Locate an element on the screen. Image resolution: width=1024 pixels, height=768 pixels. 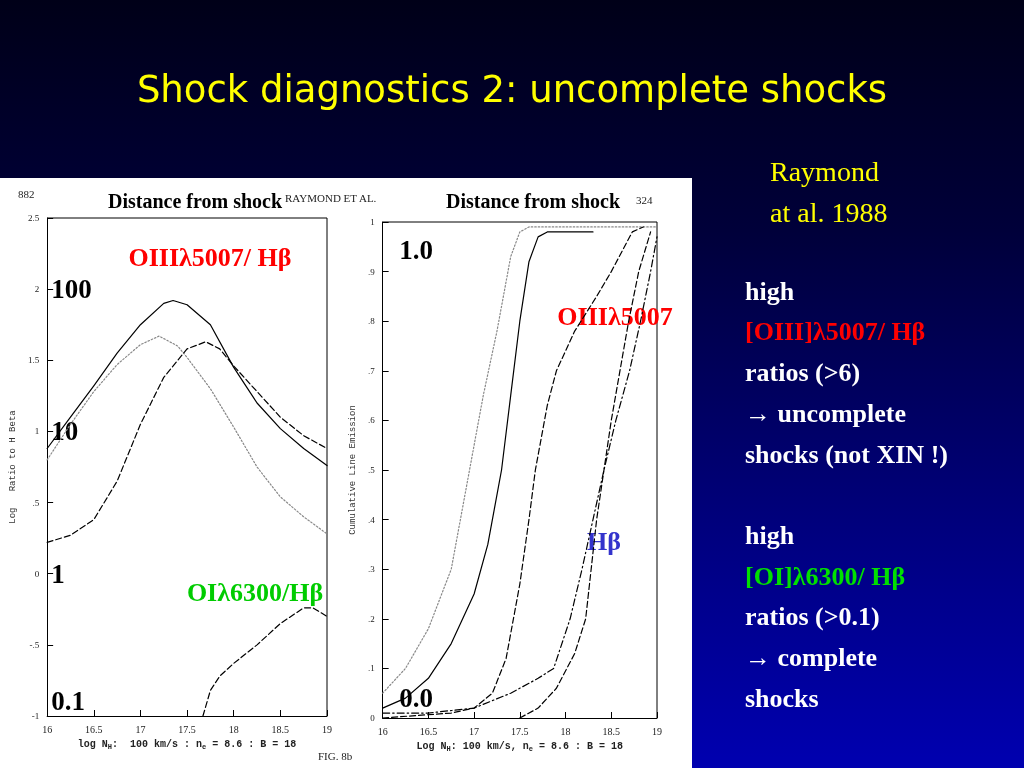
text: shocks (not XIN !) is located at coordinates (846, 455).